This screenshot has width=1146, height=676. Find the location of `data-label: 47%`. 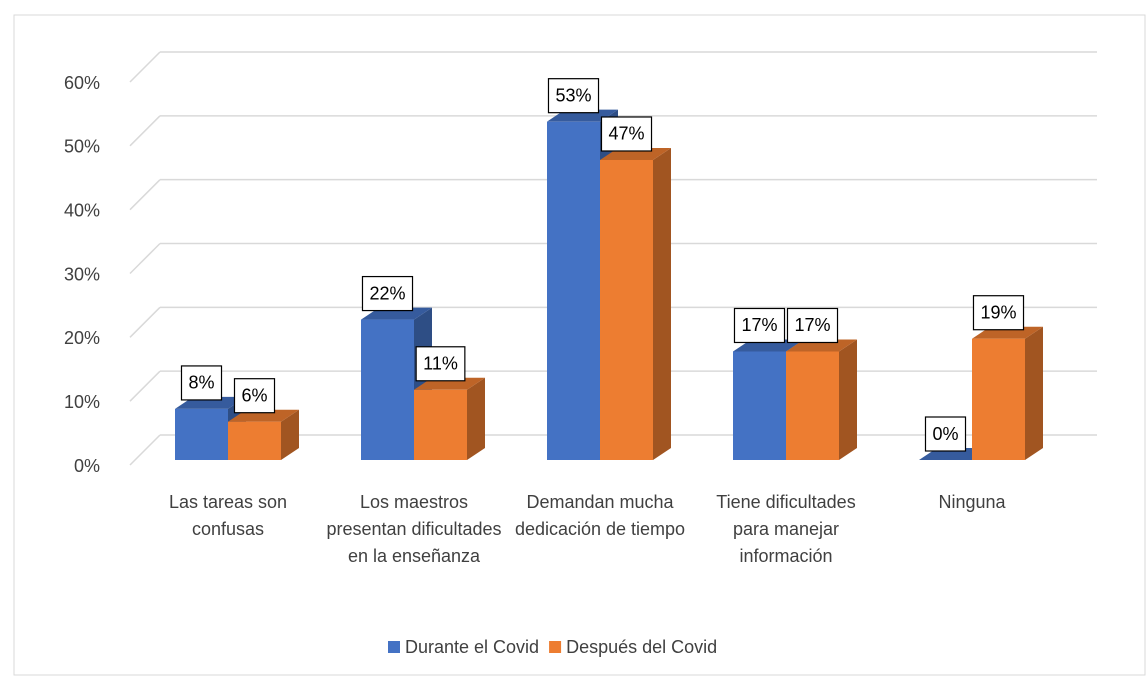

data-label: 47% is located at coordinates (626, 134).